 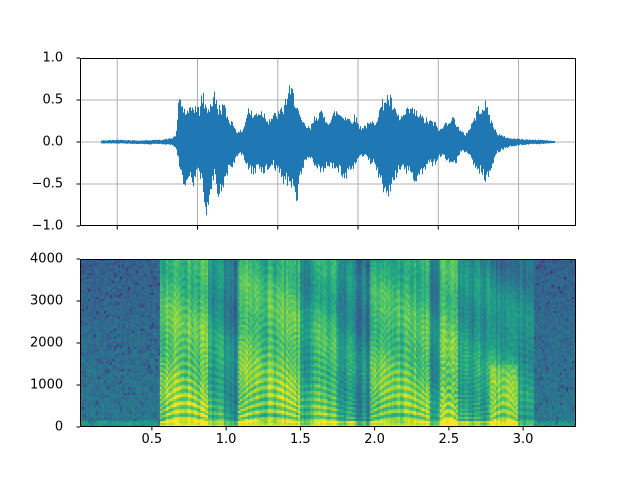 What do you see at coordinates (47, 301) in the screenshot?
I see `spectrogram-ytick-label: 3000` at bounding box center [47, 301].